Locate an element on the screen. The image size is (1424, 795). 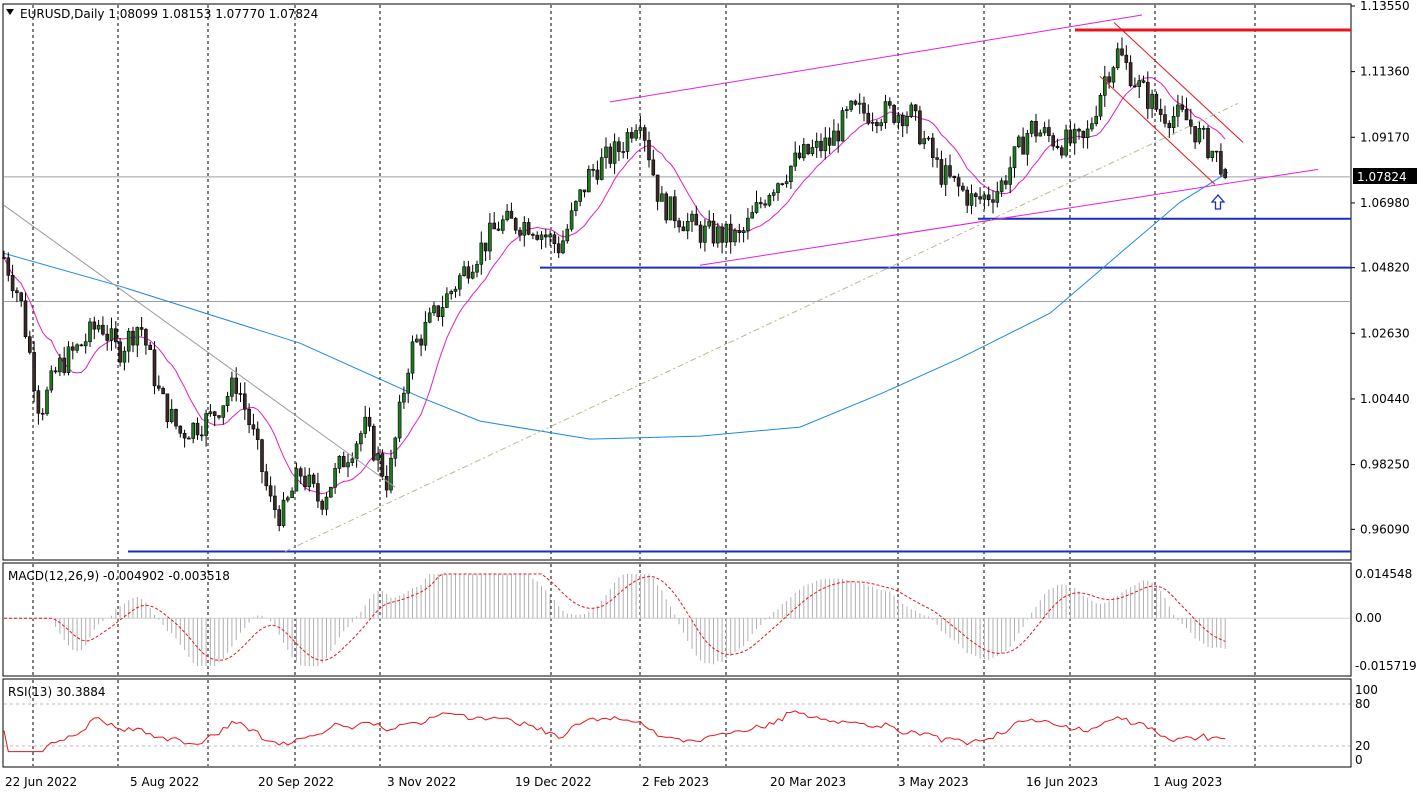
rsi-series is located at coordinates (614, 731).